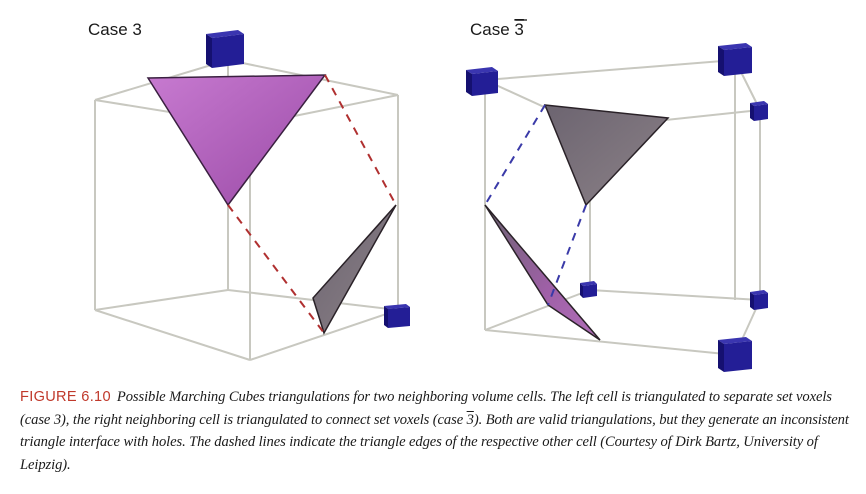  What do you see at coordinates (225, 49) in the screenshot?
I see `left-voxel-top` at bounding box center [225, 49].